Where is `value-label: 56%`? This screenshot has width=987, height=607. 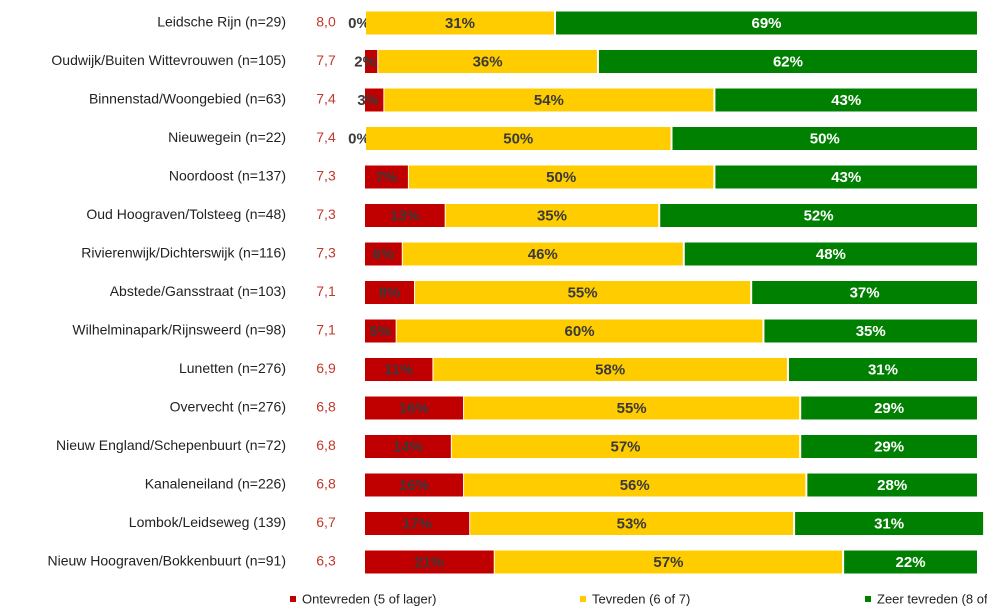 value-label: 56% is located at coordinates (635, 485).